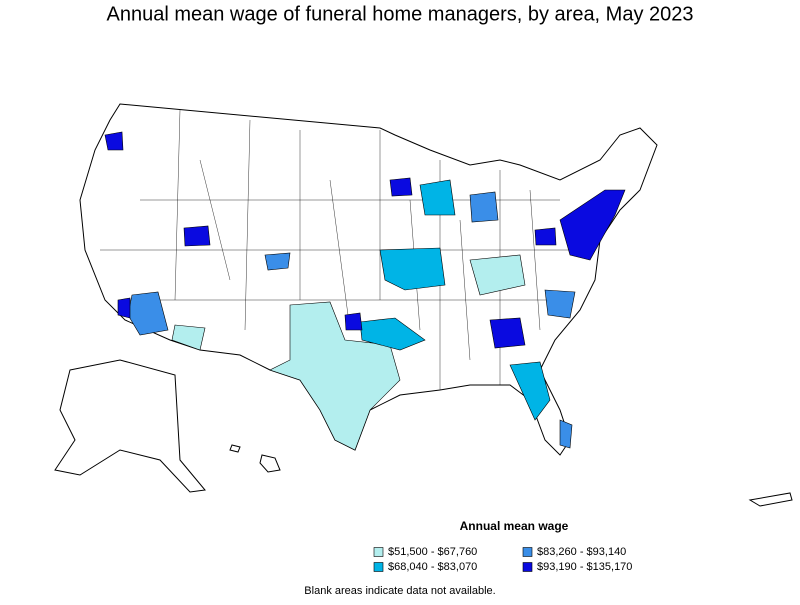 This screenshot has width=800, height=605. What do you see at coordinates (581, 552) in the screenshot?
I see `legend-label: $83,260 - $93,140` at bounding box center [581, 552].